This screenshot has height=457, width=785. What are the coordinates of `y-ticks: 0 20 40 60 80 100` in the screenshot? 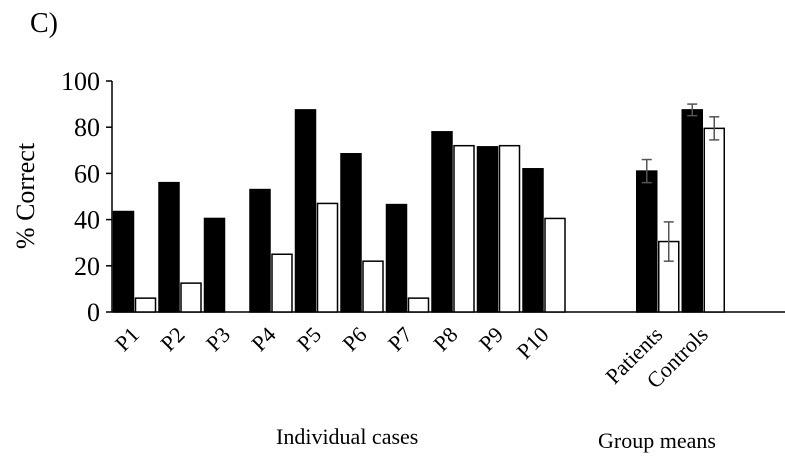 It's located at (86, 197).